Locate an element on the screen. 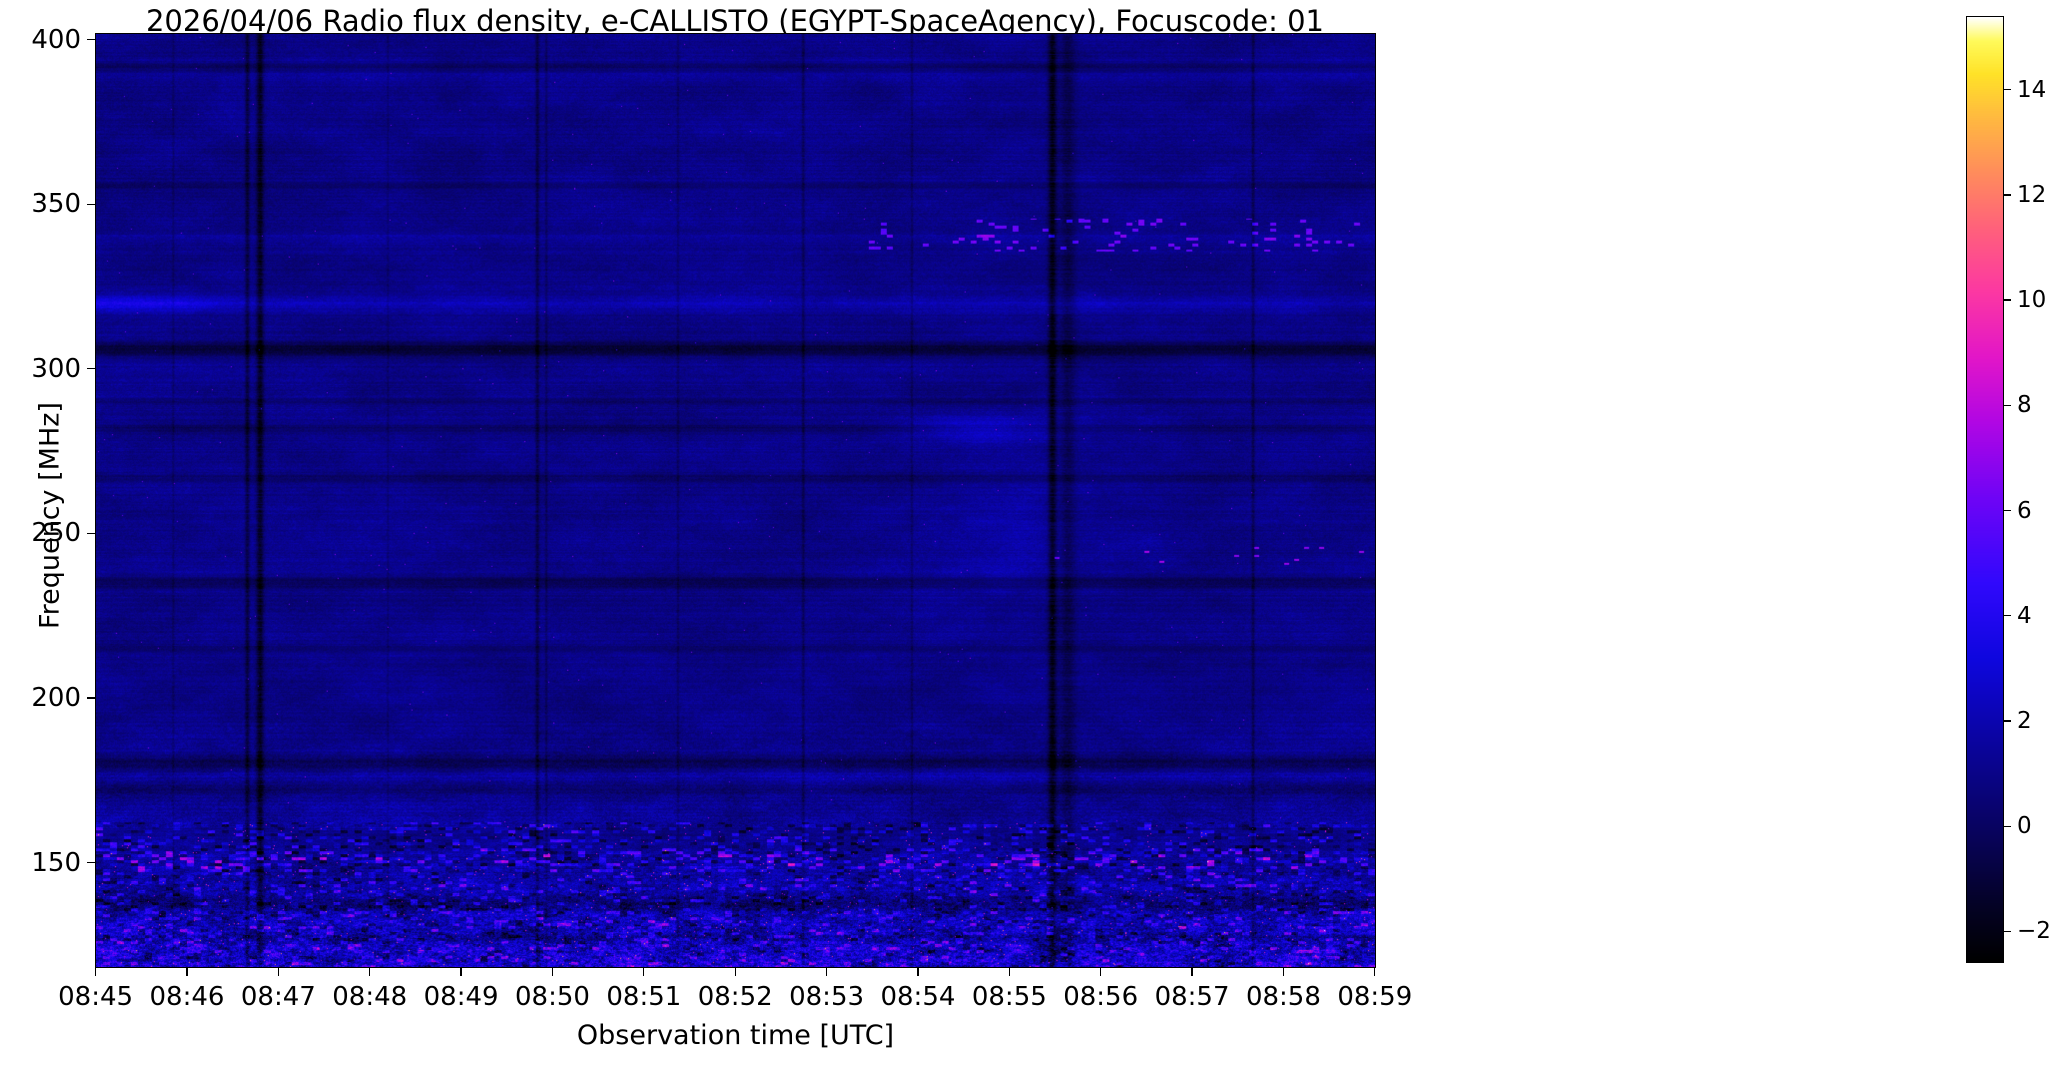 This screenshot has height=1067, width=2066. y-tick-label: 250 is located at coordinates (56, 533).